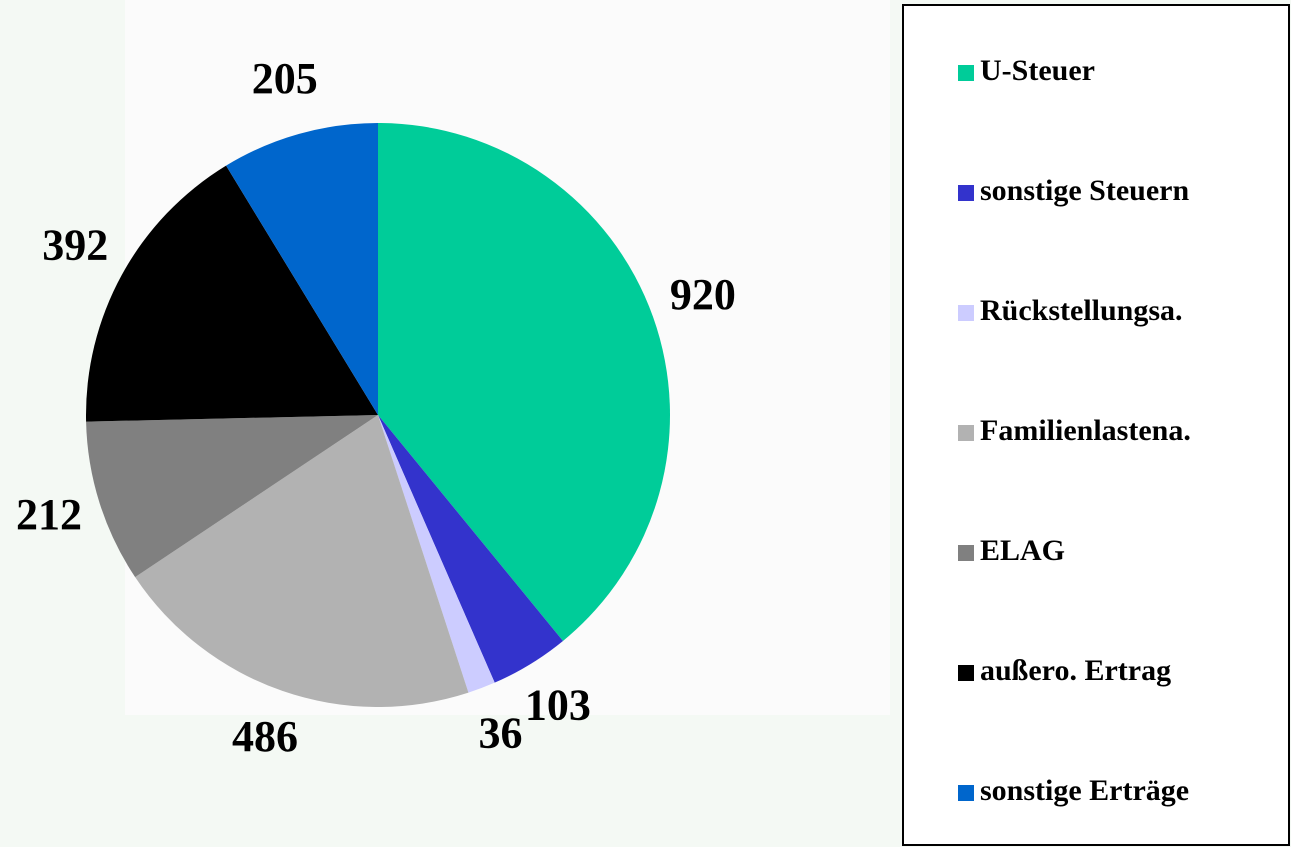 This screenshot has height=847, width=1291. I want to click on data-label: 486, so click(265, 736).